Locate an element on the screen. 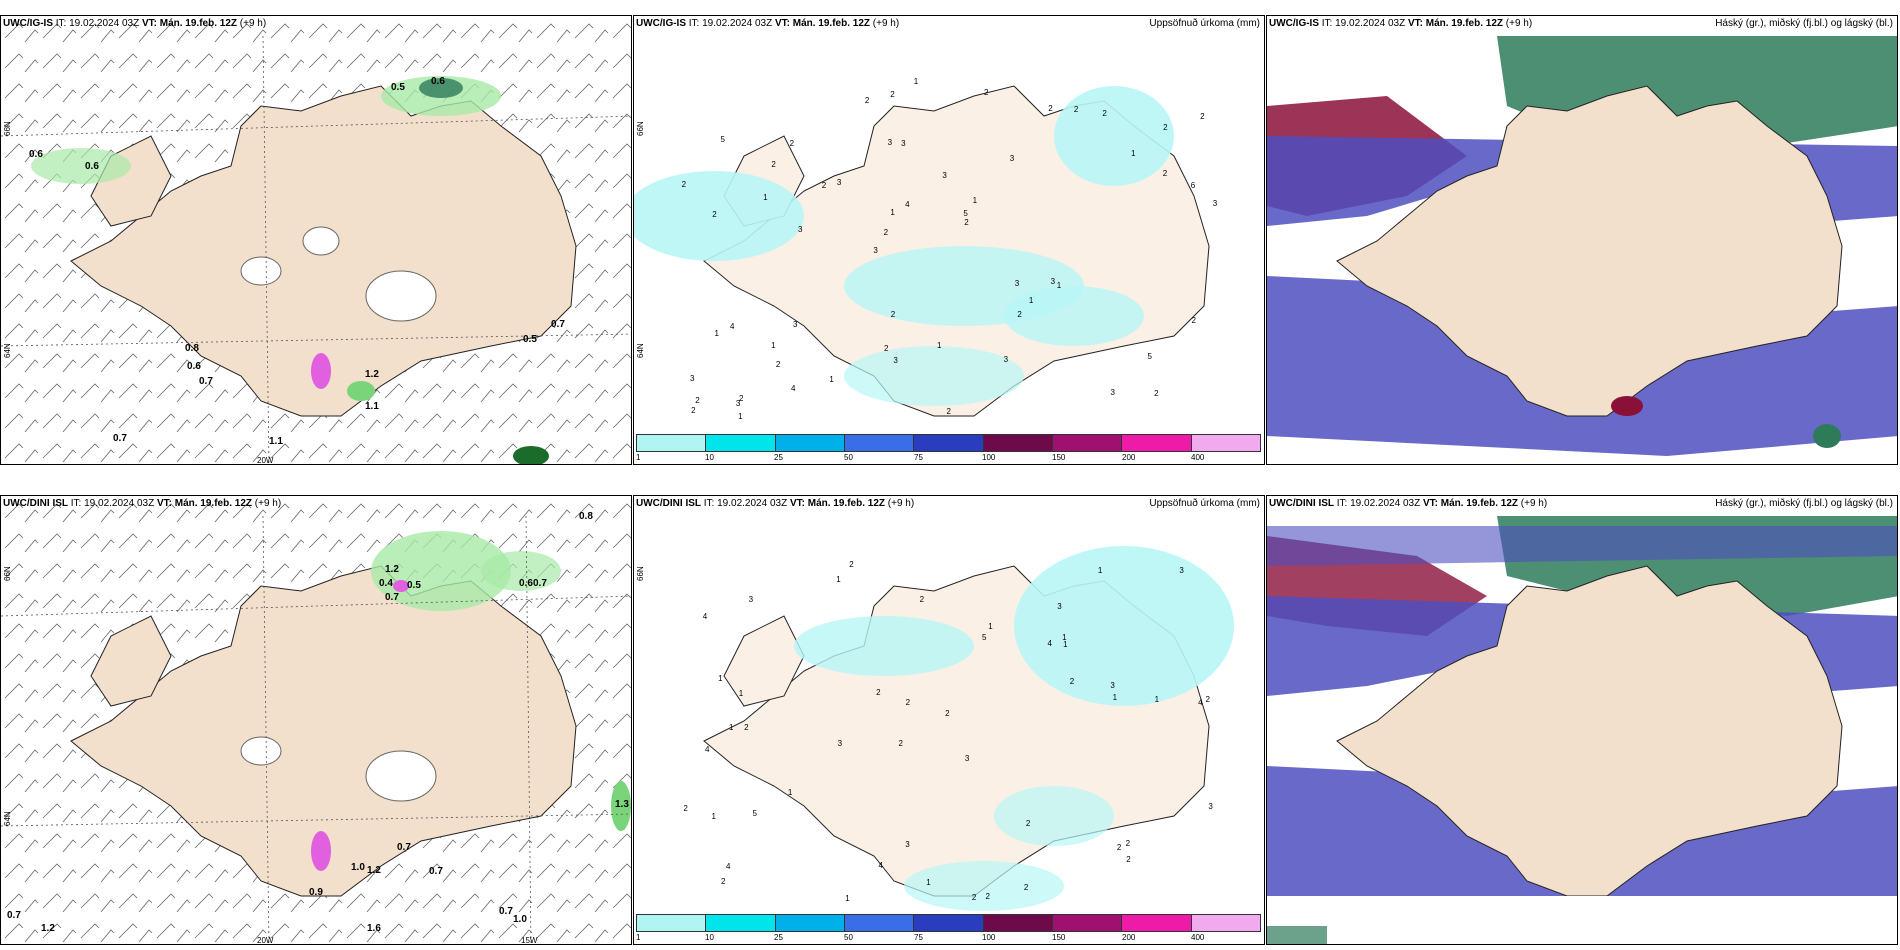 This screenshot has height=950, width=1900. colorbar-tick: 150 is located at coordinates (1059, 457).